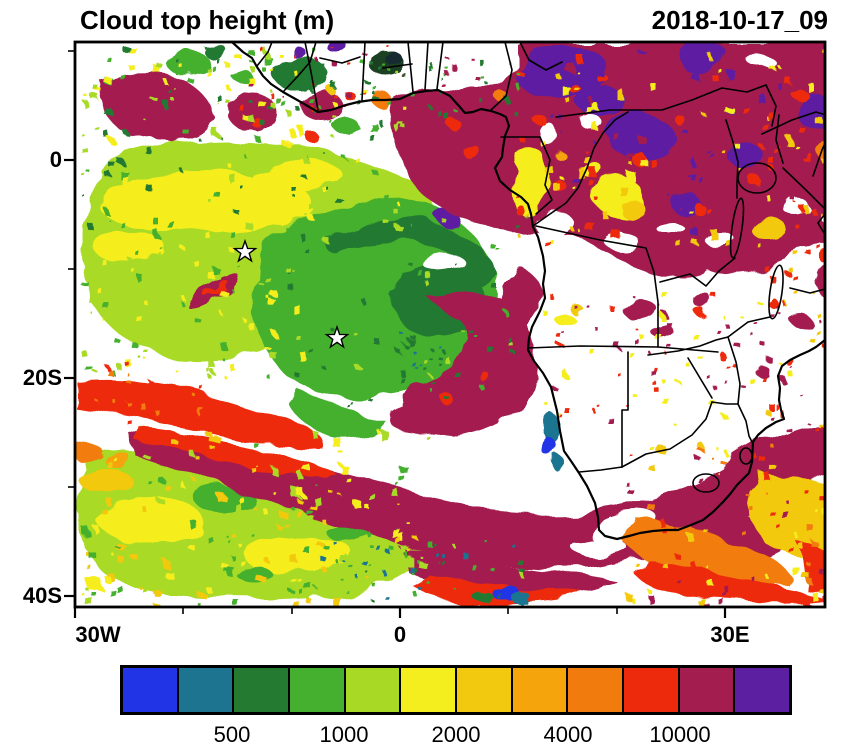  What do you see at coordinates (737, 228) in the screenshot?
I see `lake-tanganyika` at bounding box center [737, 228].